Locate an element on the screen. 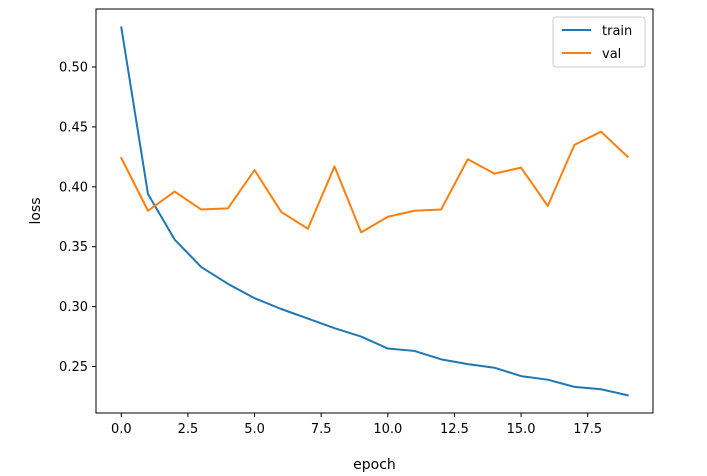 The image size is (707, 476). y-tick-label: 0.35 is located at coordinates (73, 247).